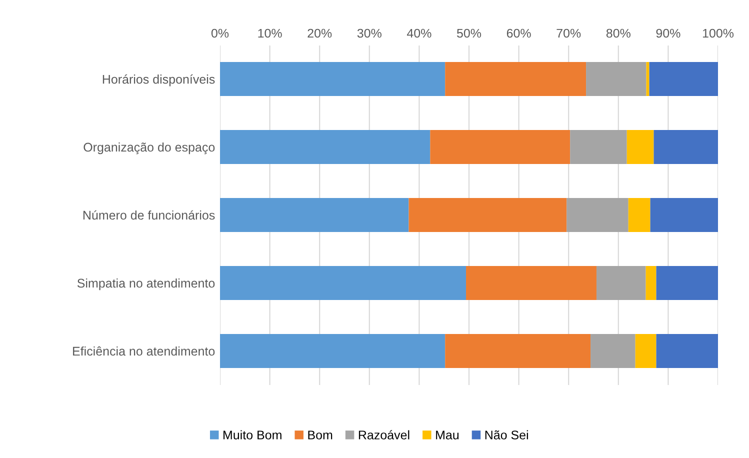 Image resolution: width=749 pixels, height=458 pixels. I want to click on legend-label: Muito Bom, so click(253, 435).